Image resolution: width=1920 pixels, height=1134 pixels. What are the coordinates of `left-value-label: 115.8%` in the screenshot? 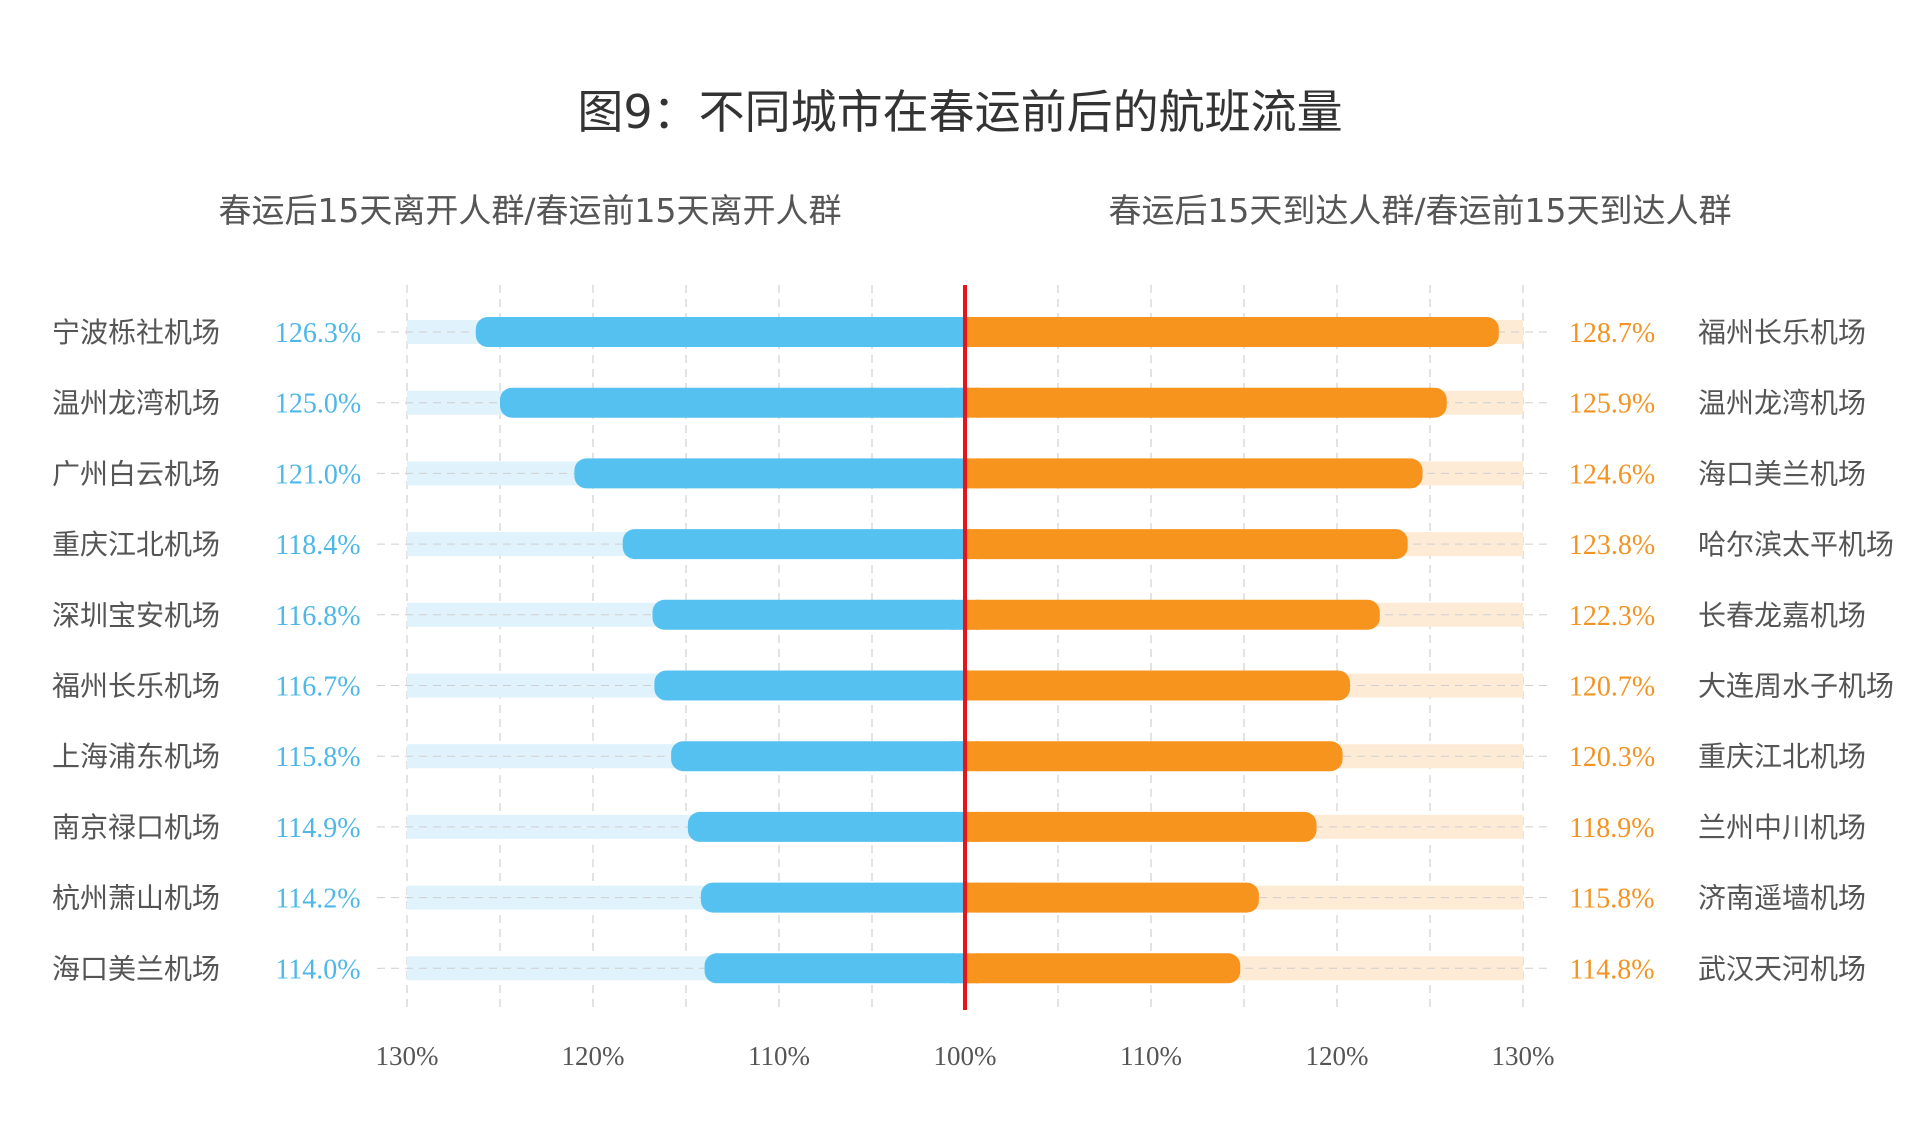 It's located at (317, 757).